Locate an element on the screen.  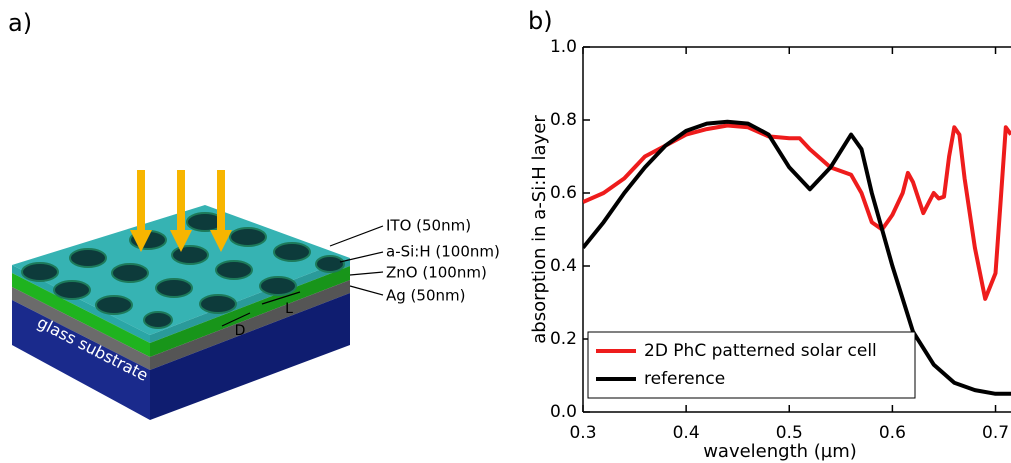
y-tick-label: 0.8 is located at coordinates (563, 120).